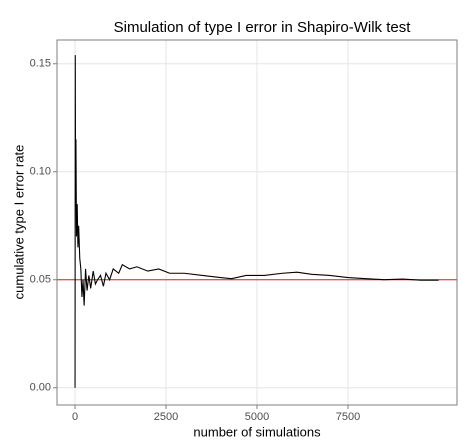 The width and height of the screenshot is (474, 448). What do you see at coordinates (18, 222) in the screenshot?
I see `y-axis-label: cumulative type I error rate` at bounding box center [18, 222].